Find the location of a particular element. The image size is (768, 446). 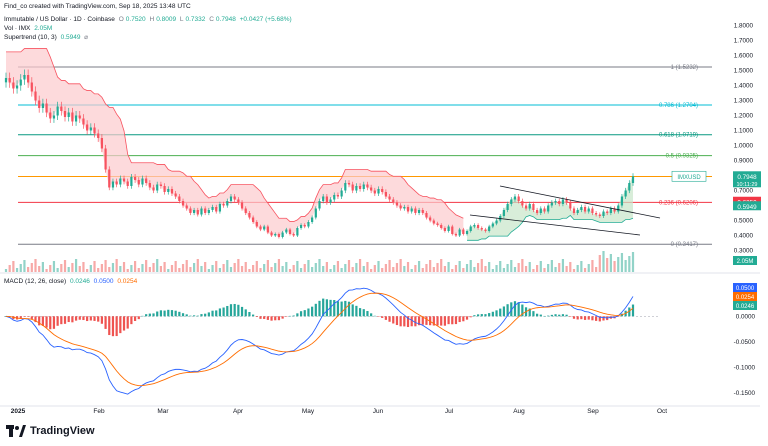

price-axis-tick: 0.9000 is located at coordinates (744, 161).